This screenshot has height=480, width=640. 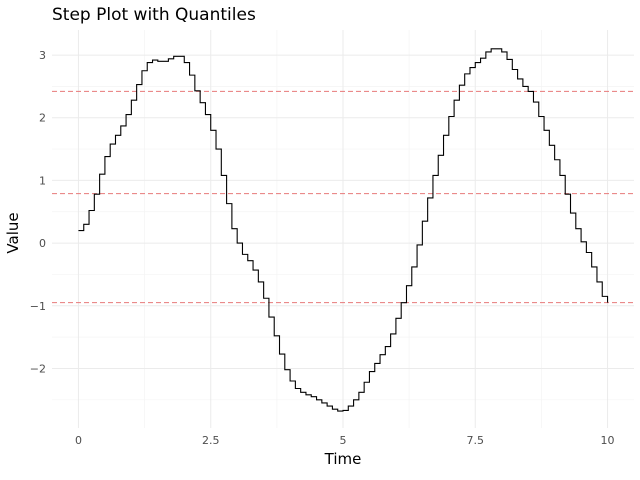 What do you see at coordinates (608, 440) in the screenshot?
I see `x-tick-label: 10` at bounding box center [608, 440].